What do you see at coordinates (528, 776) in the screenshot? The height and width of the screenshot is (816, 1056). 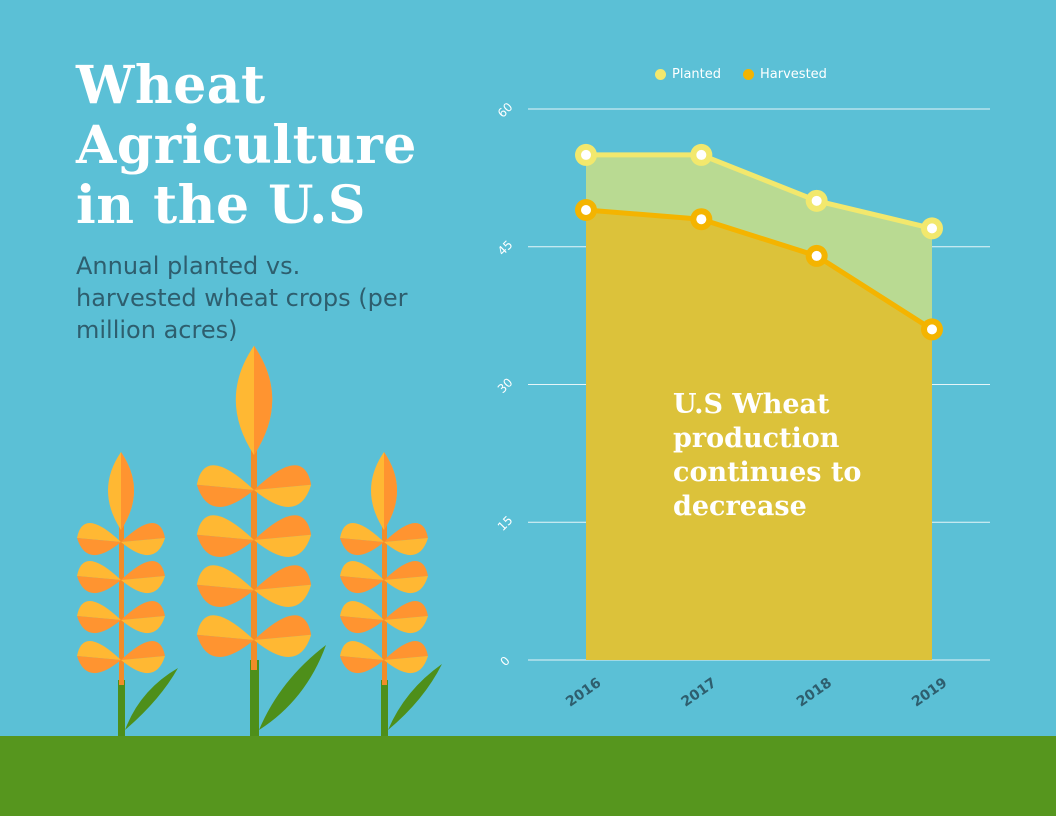 I see `grass-ground` at bounding box center [528, 776].